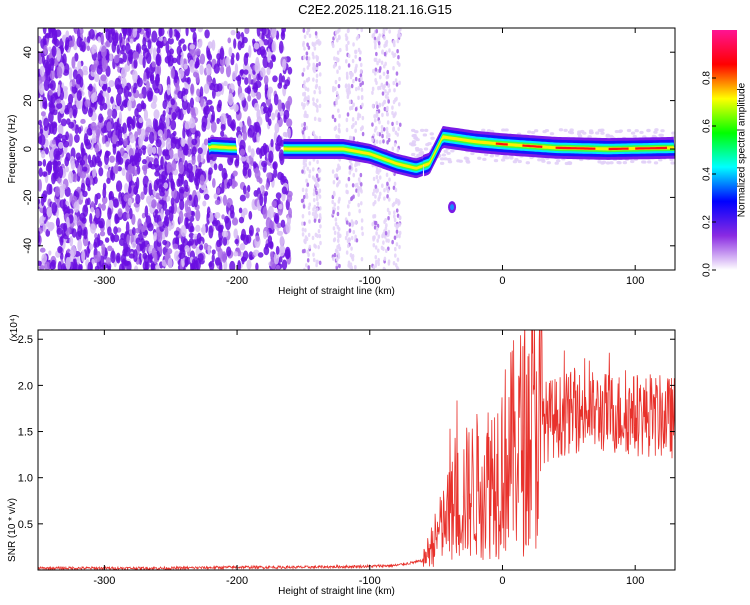  What do you see at coordinates (336, 591) in the screenshot?
I see `snr-x-axis-label: Height of straight line (km)` at bounding box center [336, 591].